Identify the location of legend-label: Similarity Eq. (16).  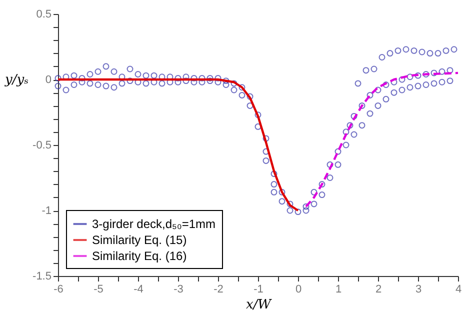
(139, 256).